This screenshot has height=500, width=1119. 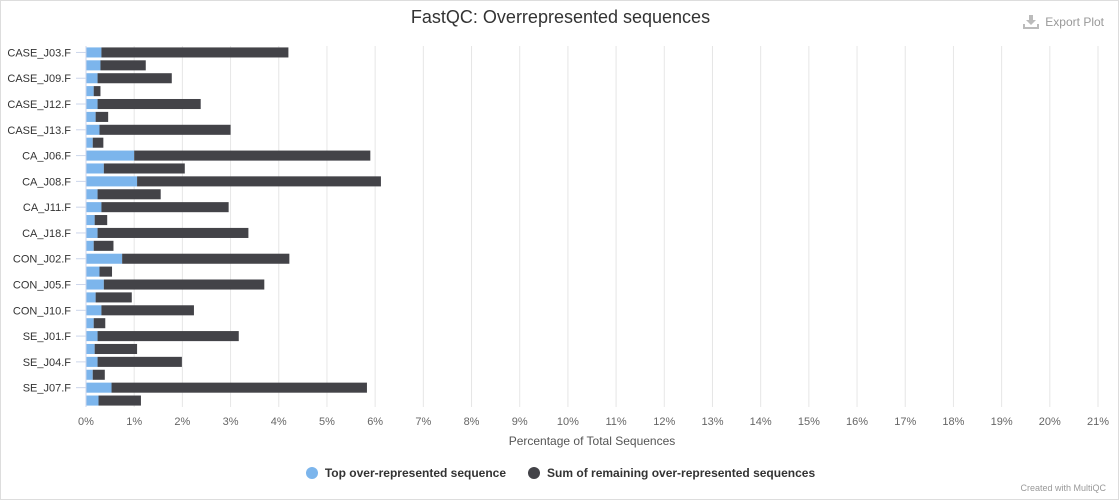 What do you see at coordinates (39, 131) in the screenshot?
I see `y-category-label: CASE_J13.F` at bounding box center [39, 131].